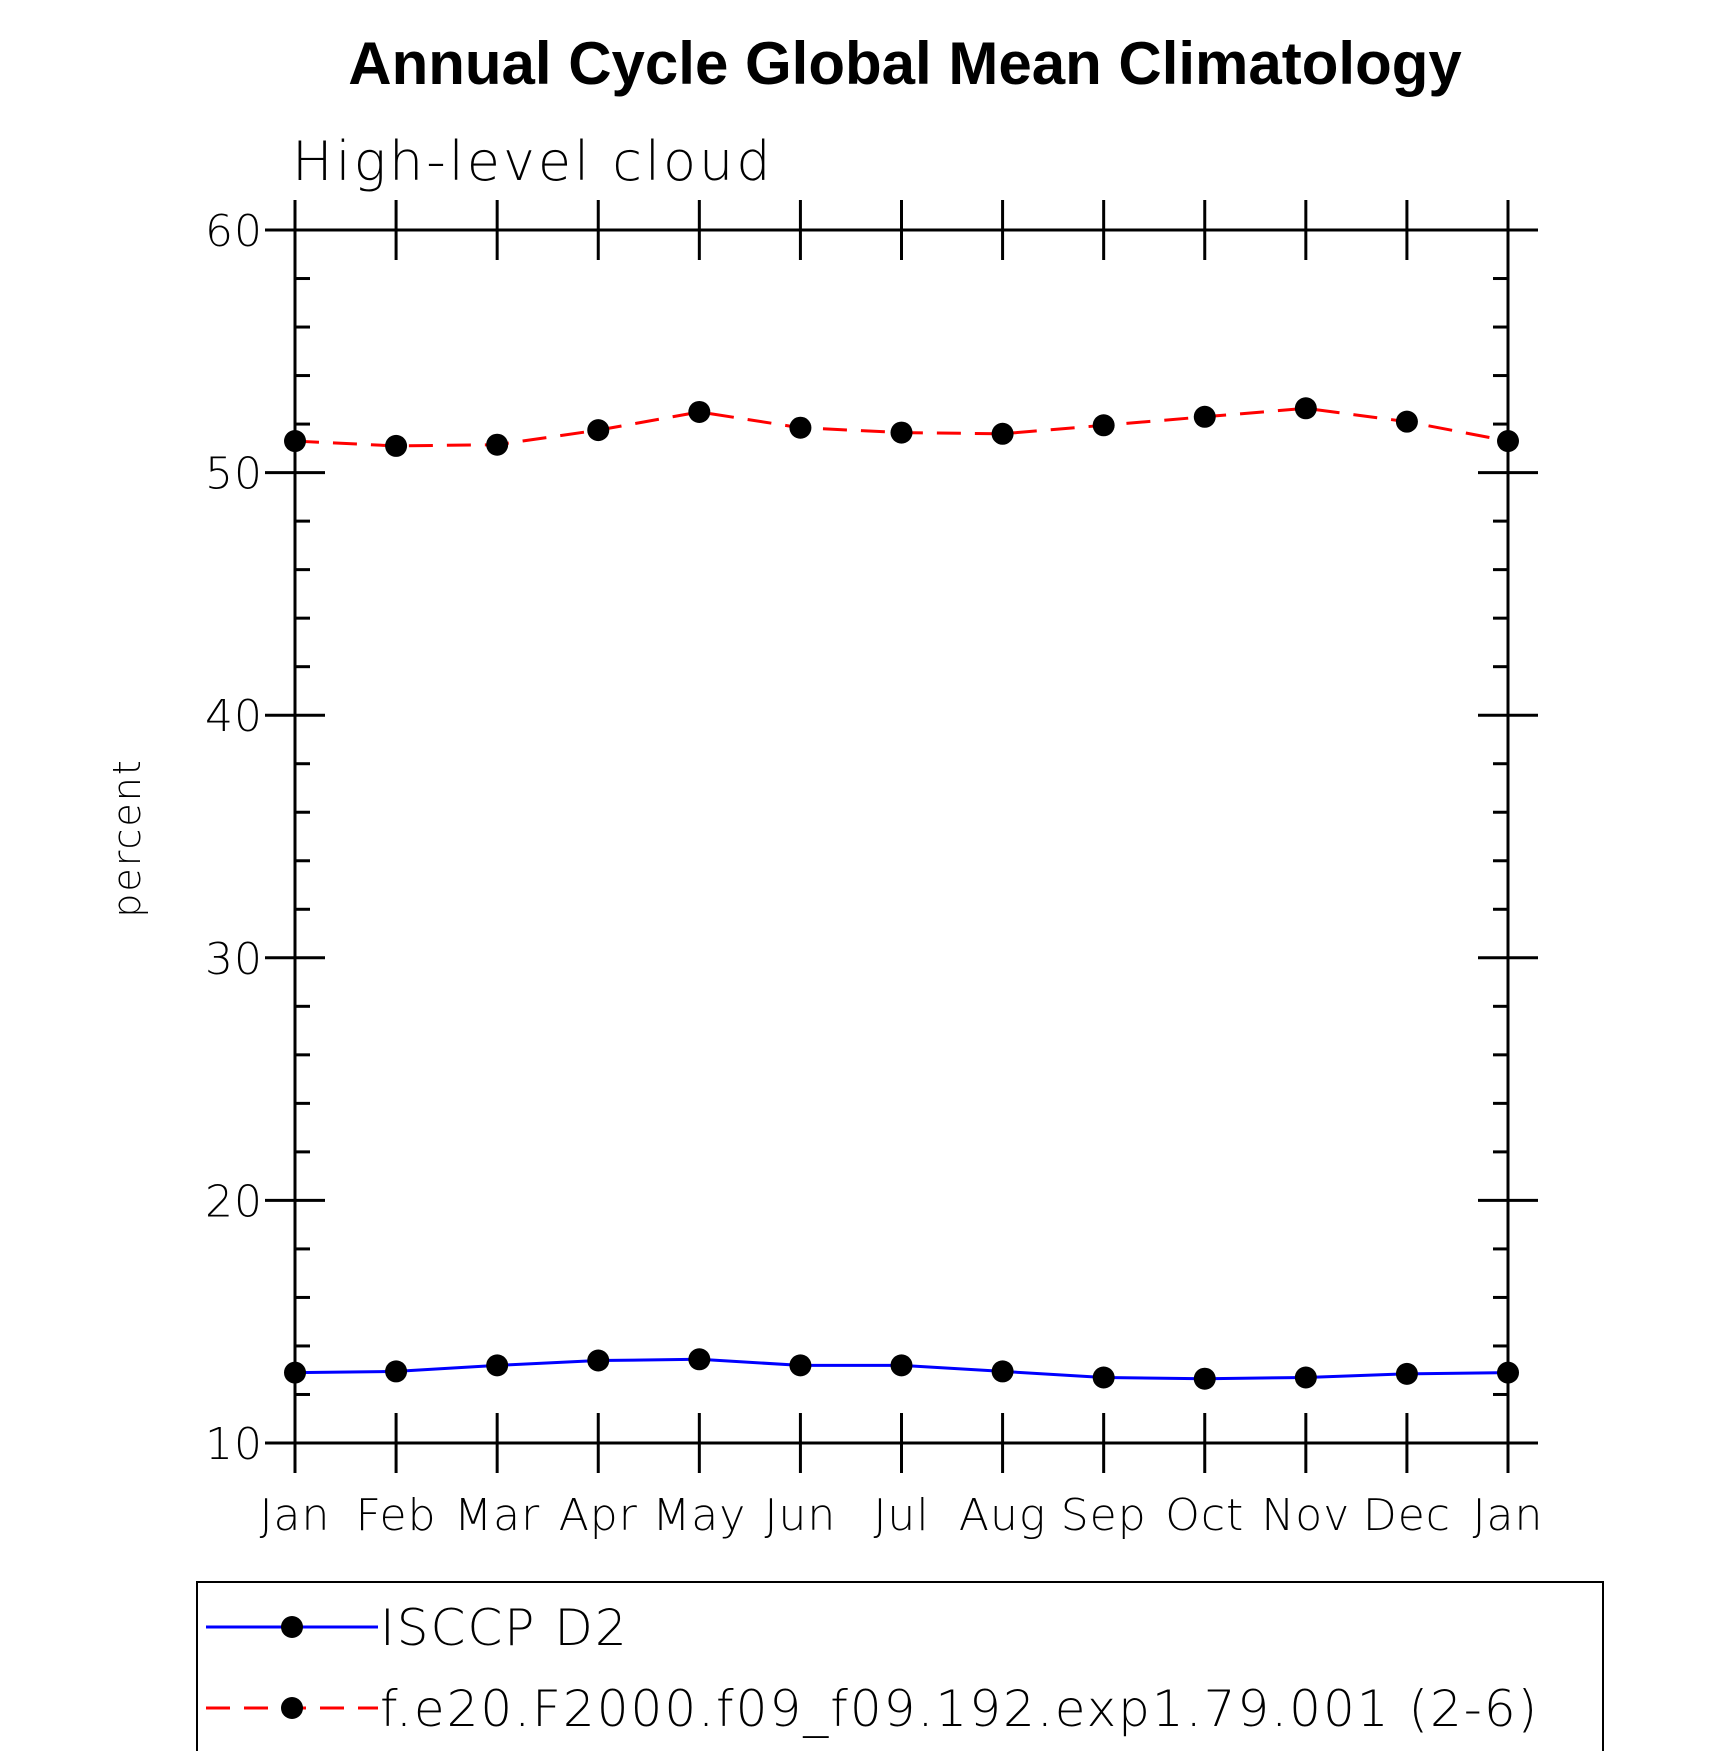 Image resolution: width=1710 pixels, height=1751 pixels. I want to click on y-axis-label: percent, so click(127, 838).